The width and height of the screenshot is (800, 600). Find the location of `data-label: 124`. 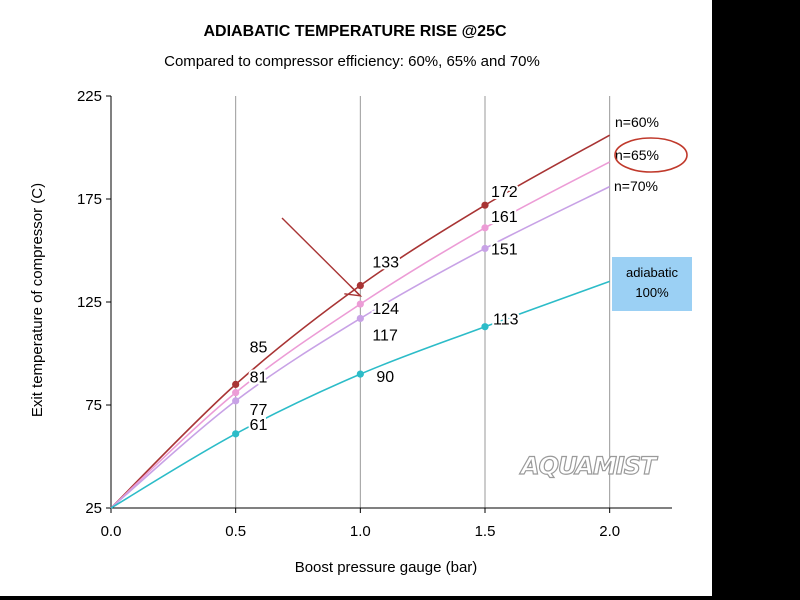

data-label: 124 is located at coordinates (385, 309).